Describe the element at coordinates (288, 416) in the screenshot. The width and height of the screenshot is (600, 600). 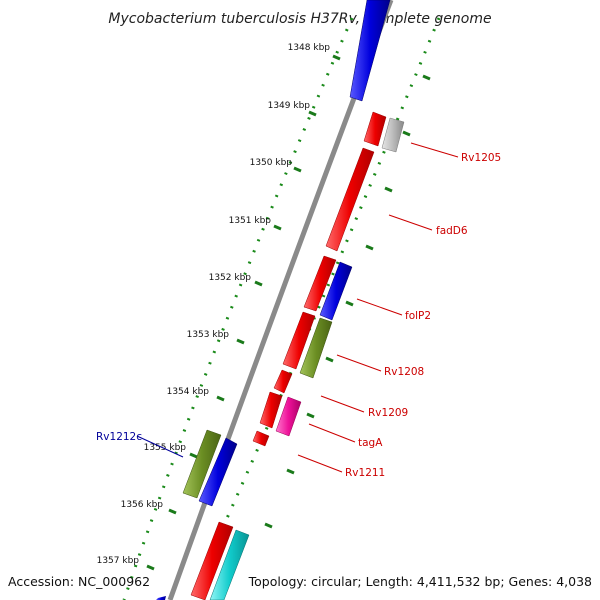
I see `gene-tagA` at that location.